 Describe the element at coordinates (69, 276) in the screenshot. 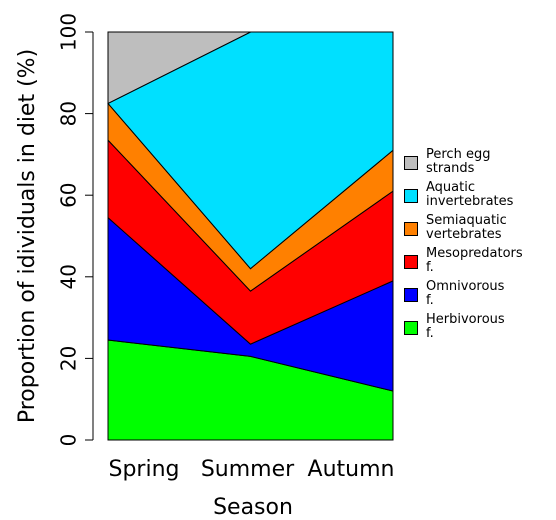

I see `y-tick-label: 40` at that location.